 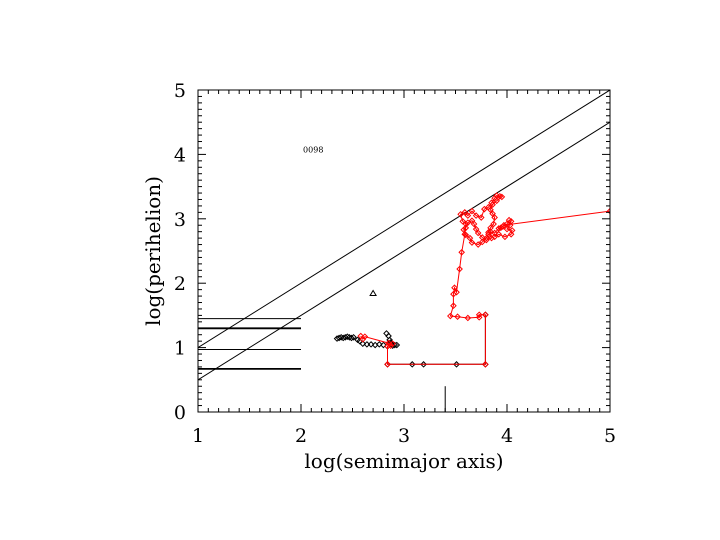 What do you see at coordinates (180, 220) in the screenshot?
I see `y-tick-label: 3` at bounding box center [180, 220].